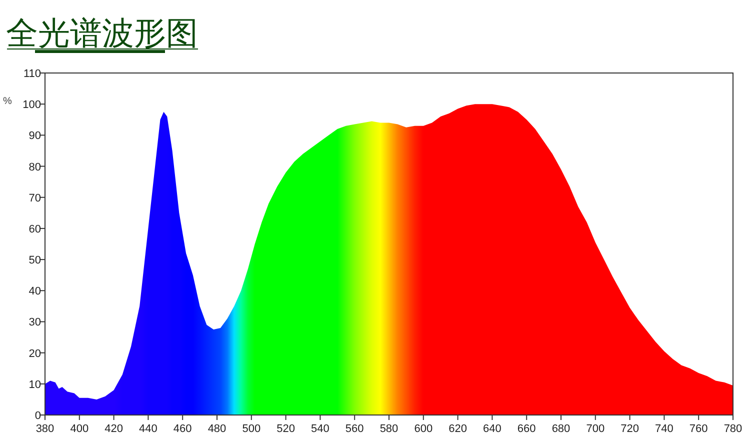  Describe the element at coordinates (34, 260) in the screenshot. I see `y-tick-label: 50` at that location.